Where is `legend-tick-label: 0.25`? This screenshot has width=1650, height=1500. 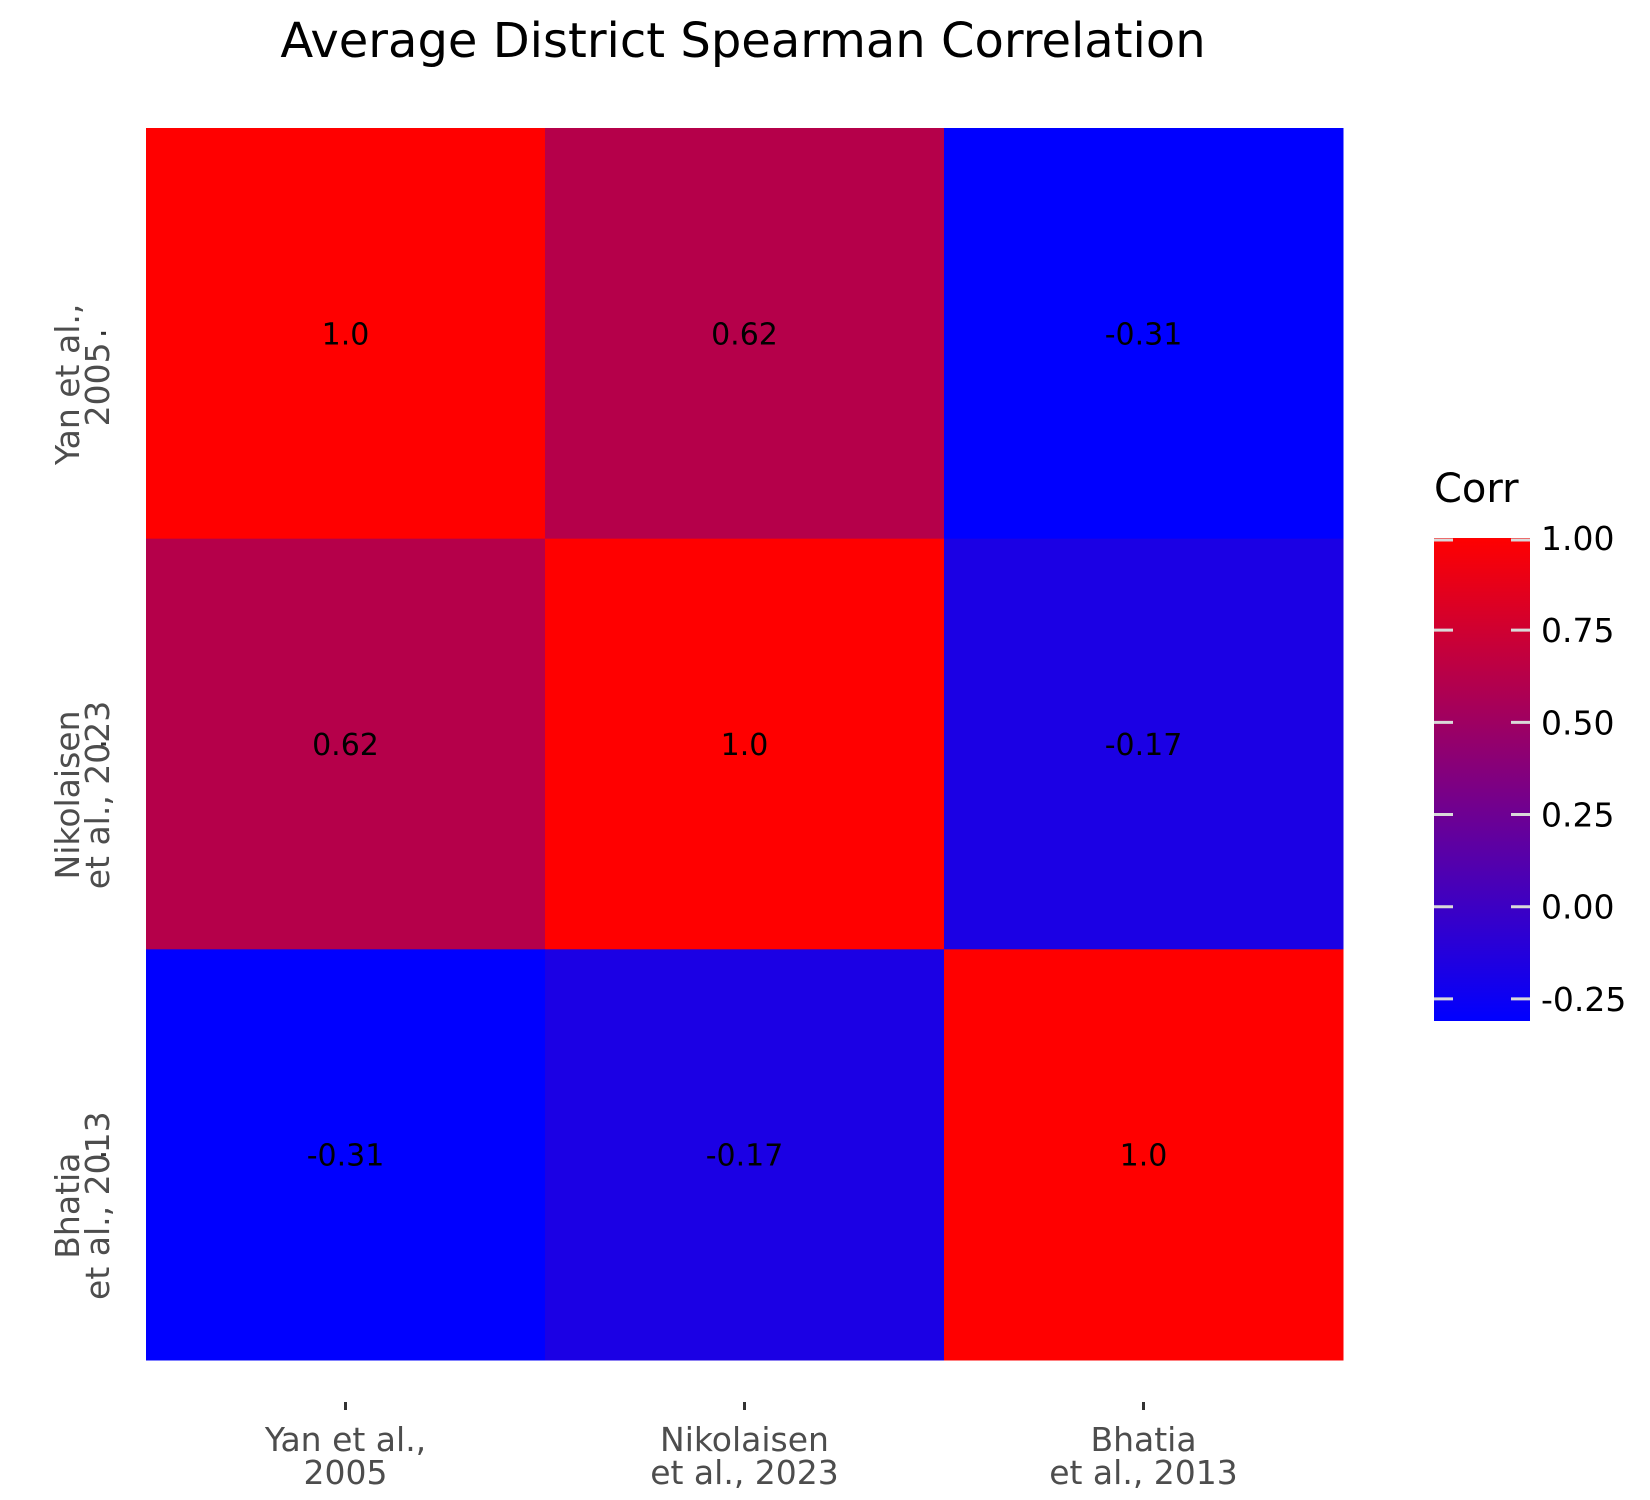 legend-tick-label: 0.25 is located at coordinates (1577, 815).